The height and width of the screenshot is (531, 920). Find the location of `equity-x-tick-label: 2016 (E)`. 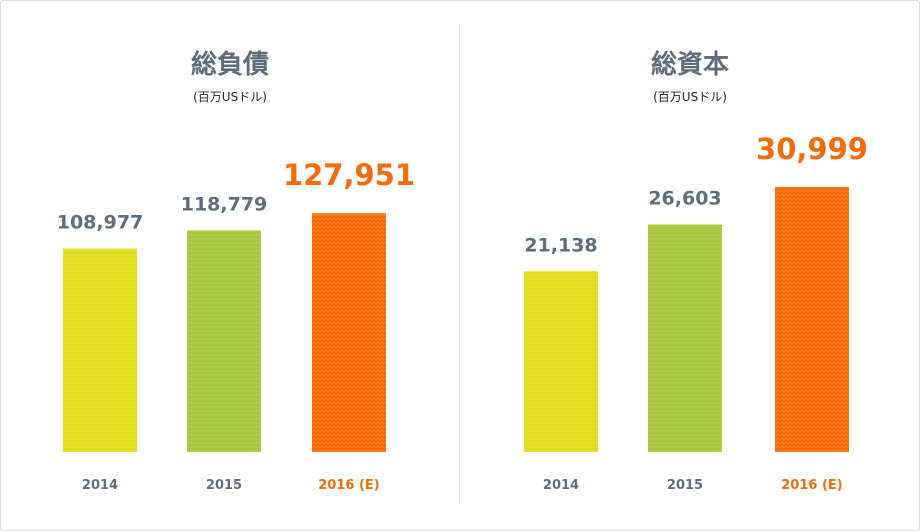

equity-x-tick-label: 2016 (E) is located at coordinates (811, 485).